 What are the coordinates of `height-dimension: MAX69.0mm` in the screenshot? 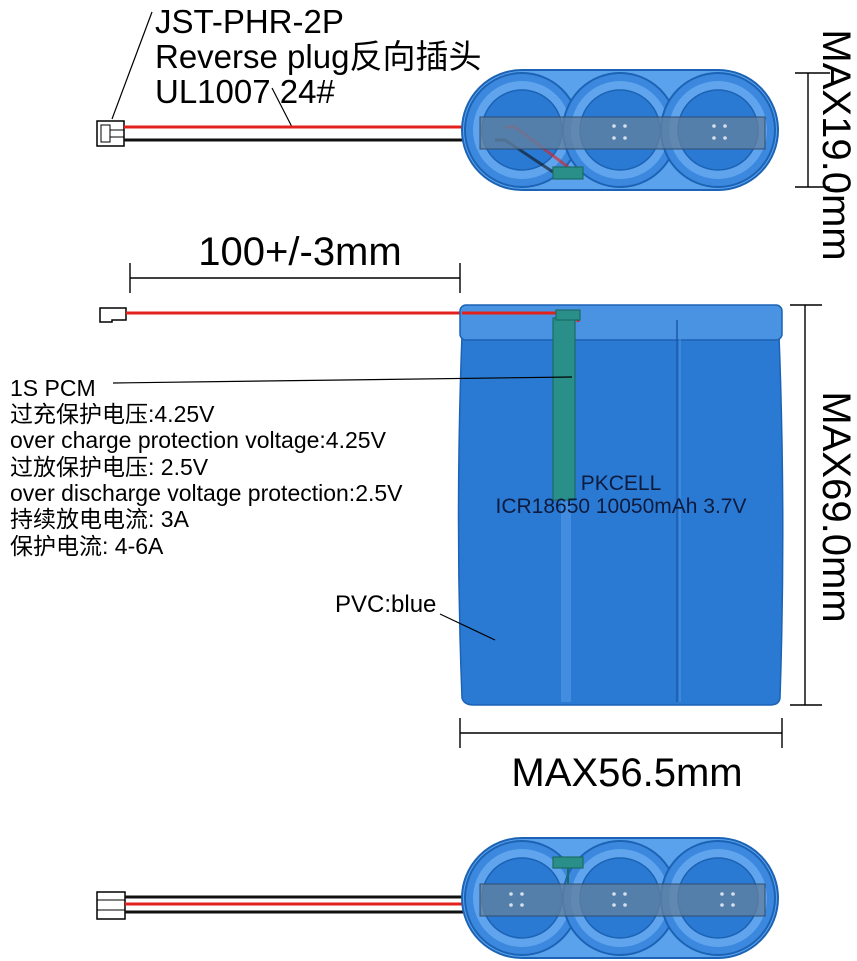 It's located at (823, 505).